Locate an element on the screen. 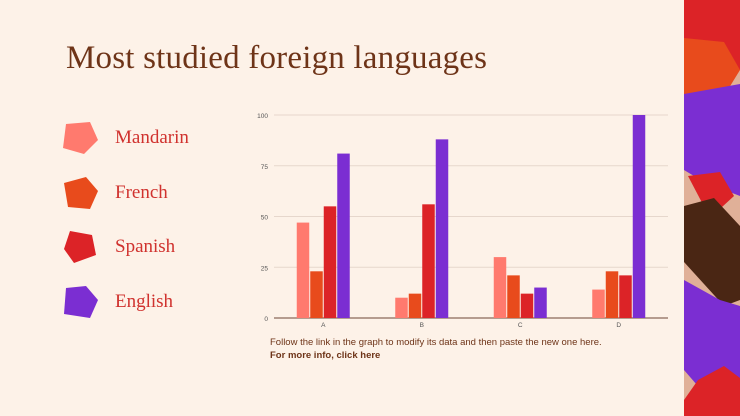  legend-label: English is located at coordinates (144, 301).